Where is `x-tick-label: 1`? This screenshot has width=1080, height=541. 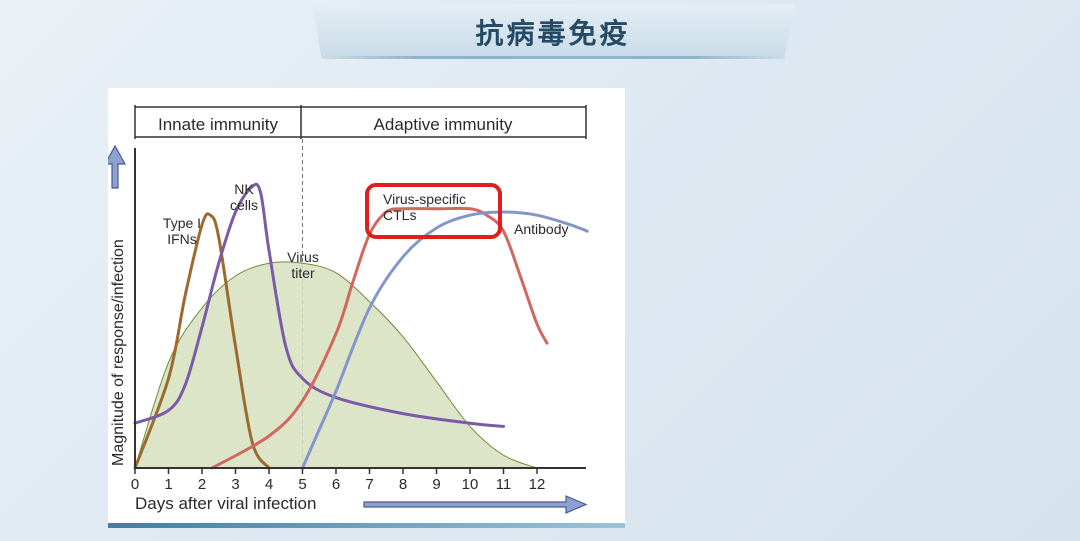 x-tick-label: 1 is located at coordinates (168, 484).